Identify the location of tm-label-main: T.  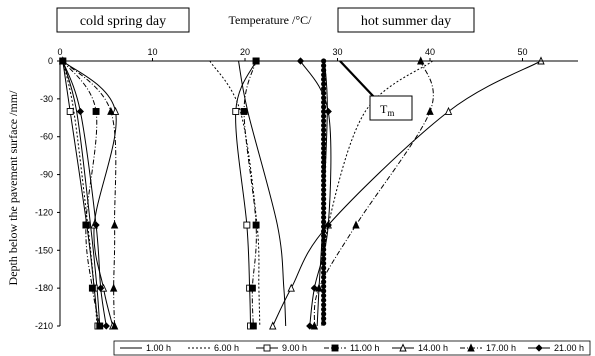
(384, 109).